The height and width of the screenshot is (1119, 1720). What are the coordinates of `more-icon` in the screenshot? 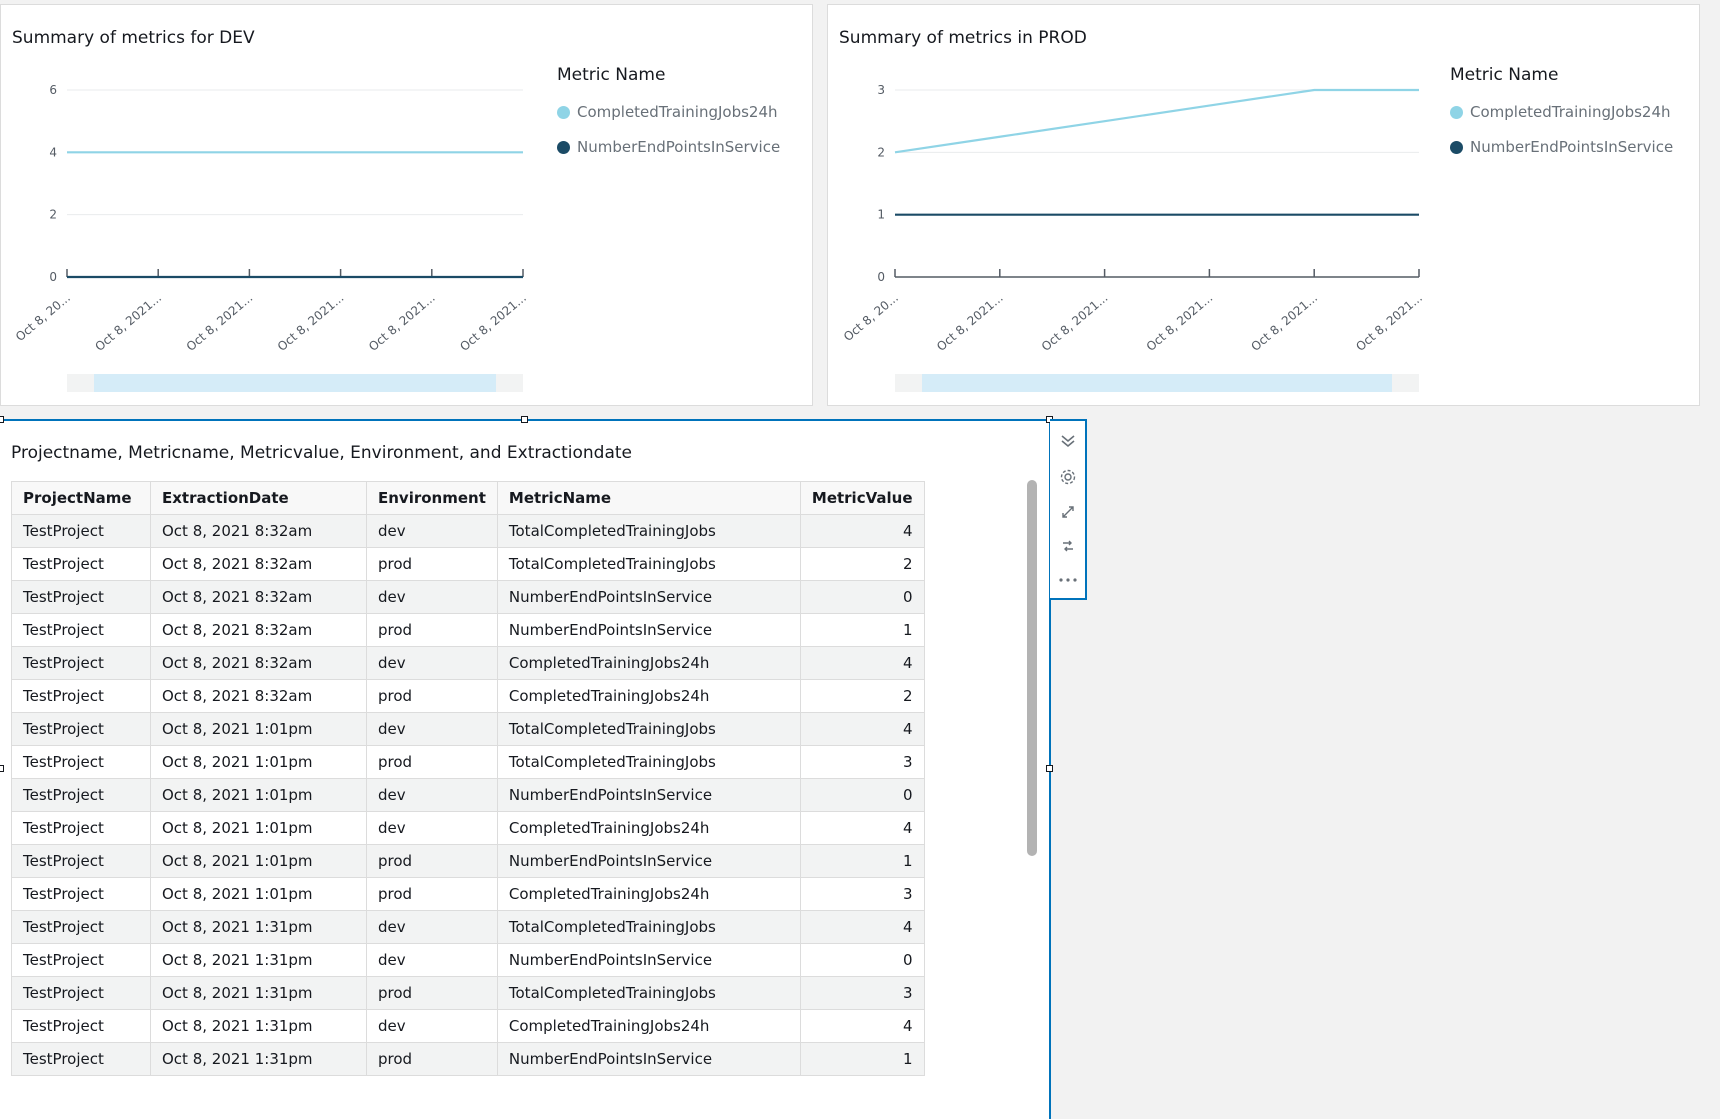 It's located at (1067, 580).